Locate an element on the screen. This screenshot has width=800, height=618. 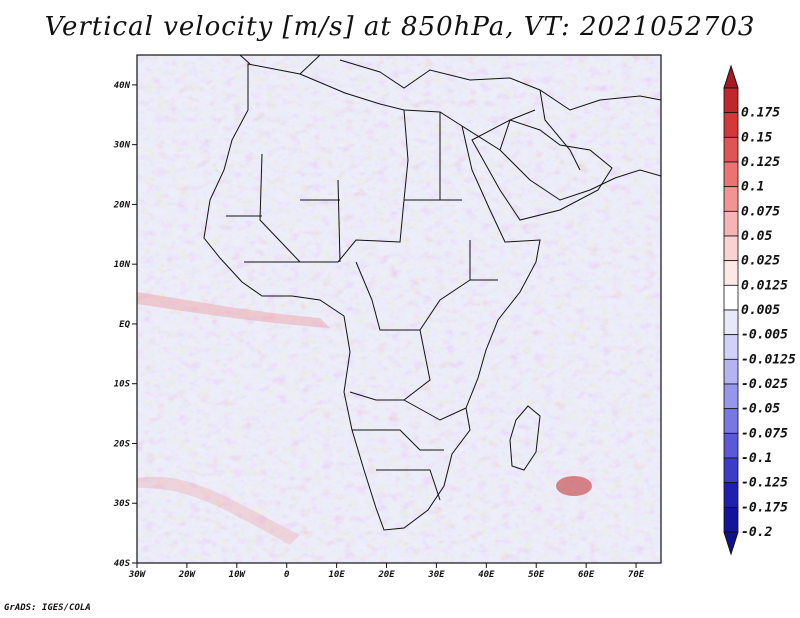
lat-tick-label: 10N is located at coordinates (122, 265).